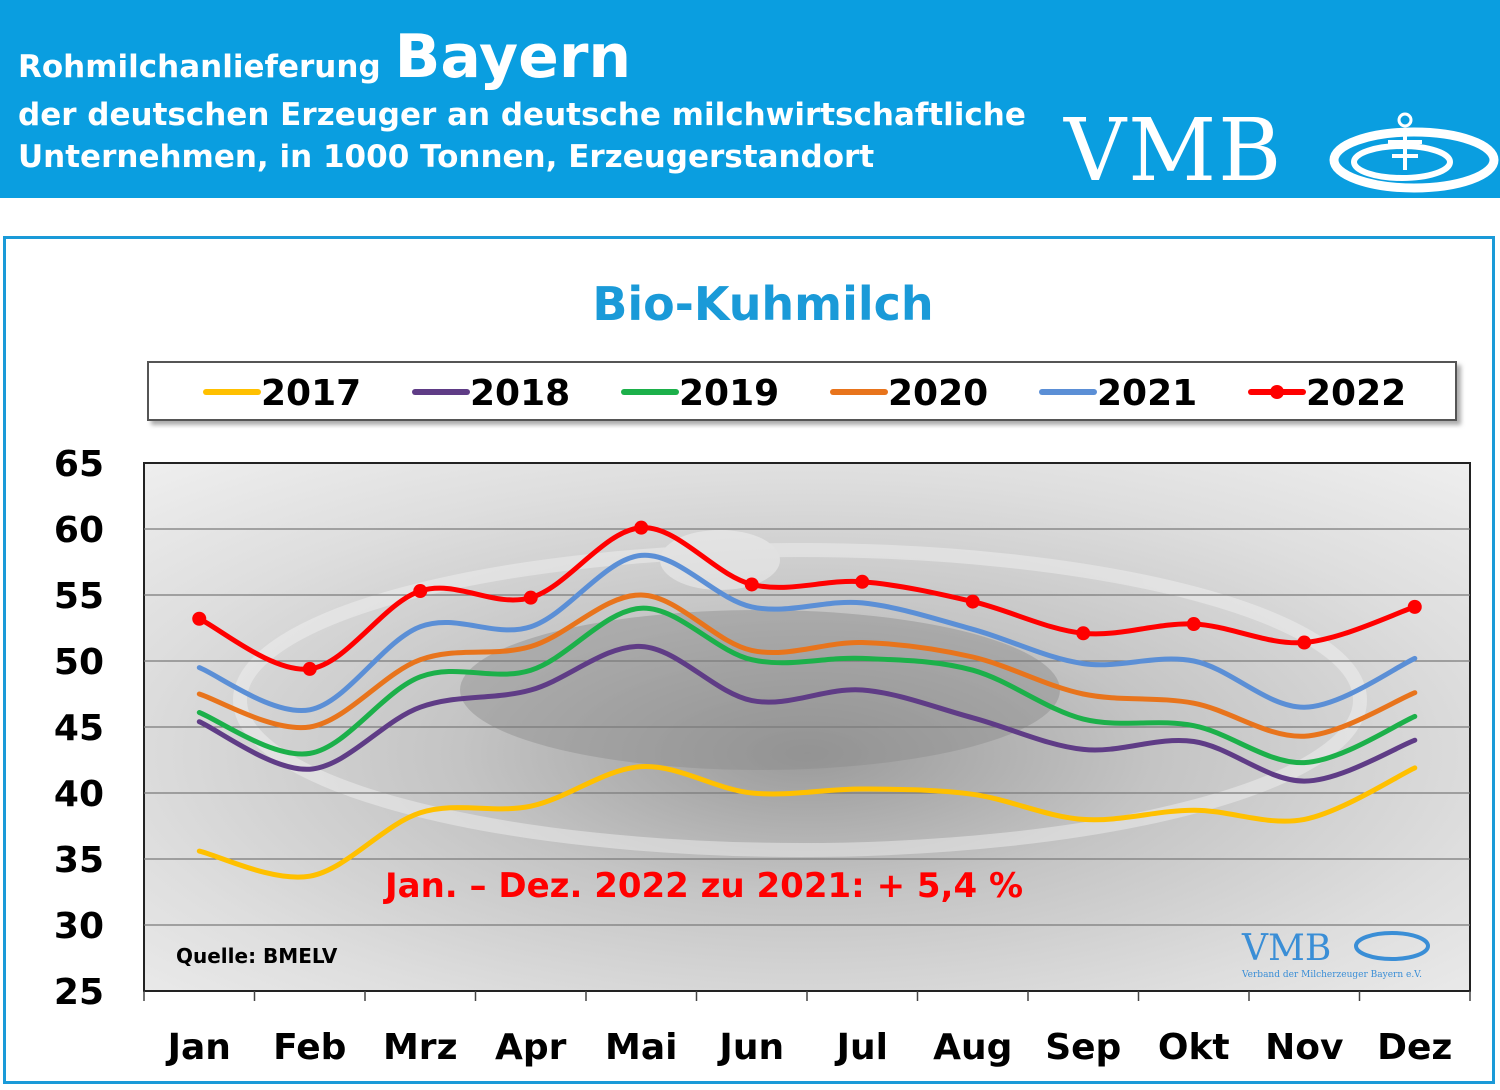 The image size is (1500, 1090). What do you see at coordinates (1414, 152) in the screenshot?
I see `vmb-emblem-icon` at bounding box center [1414, 152].